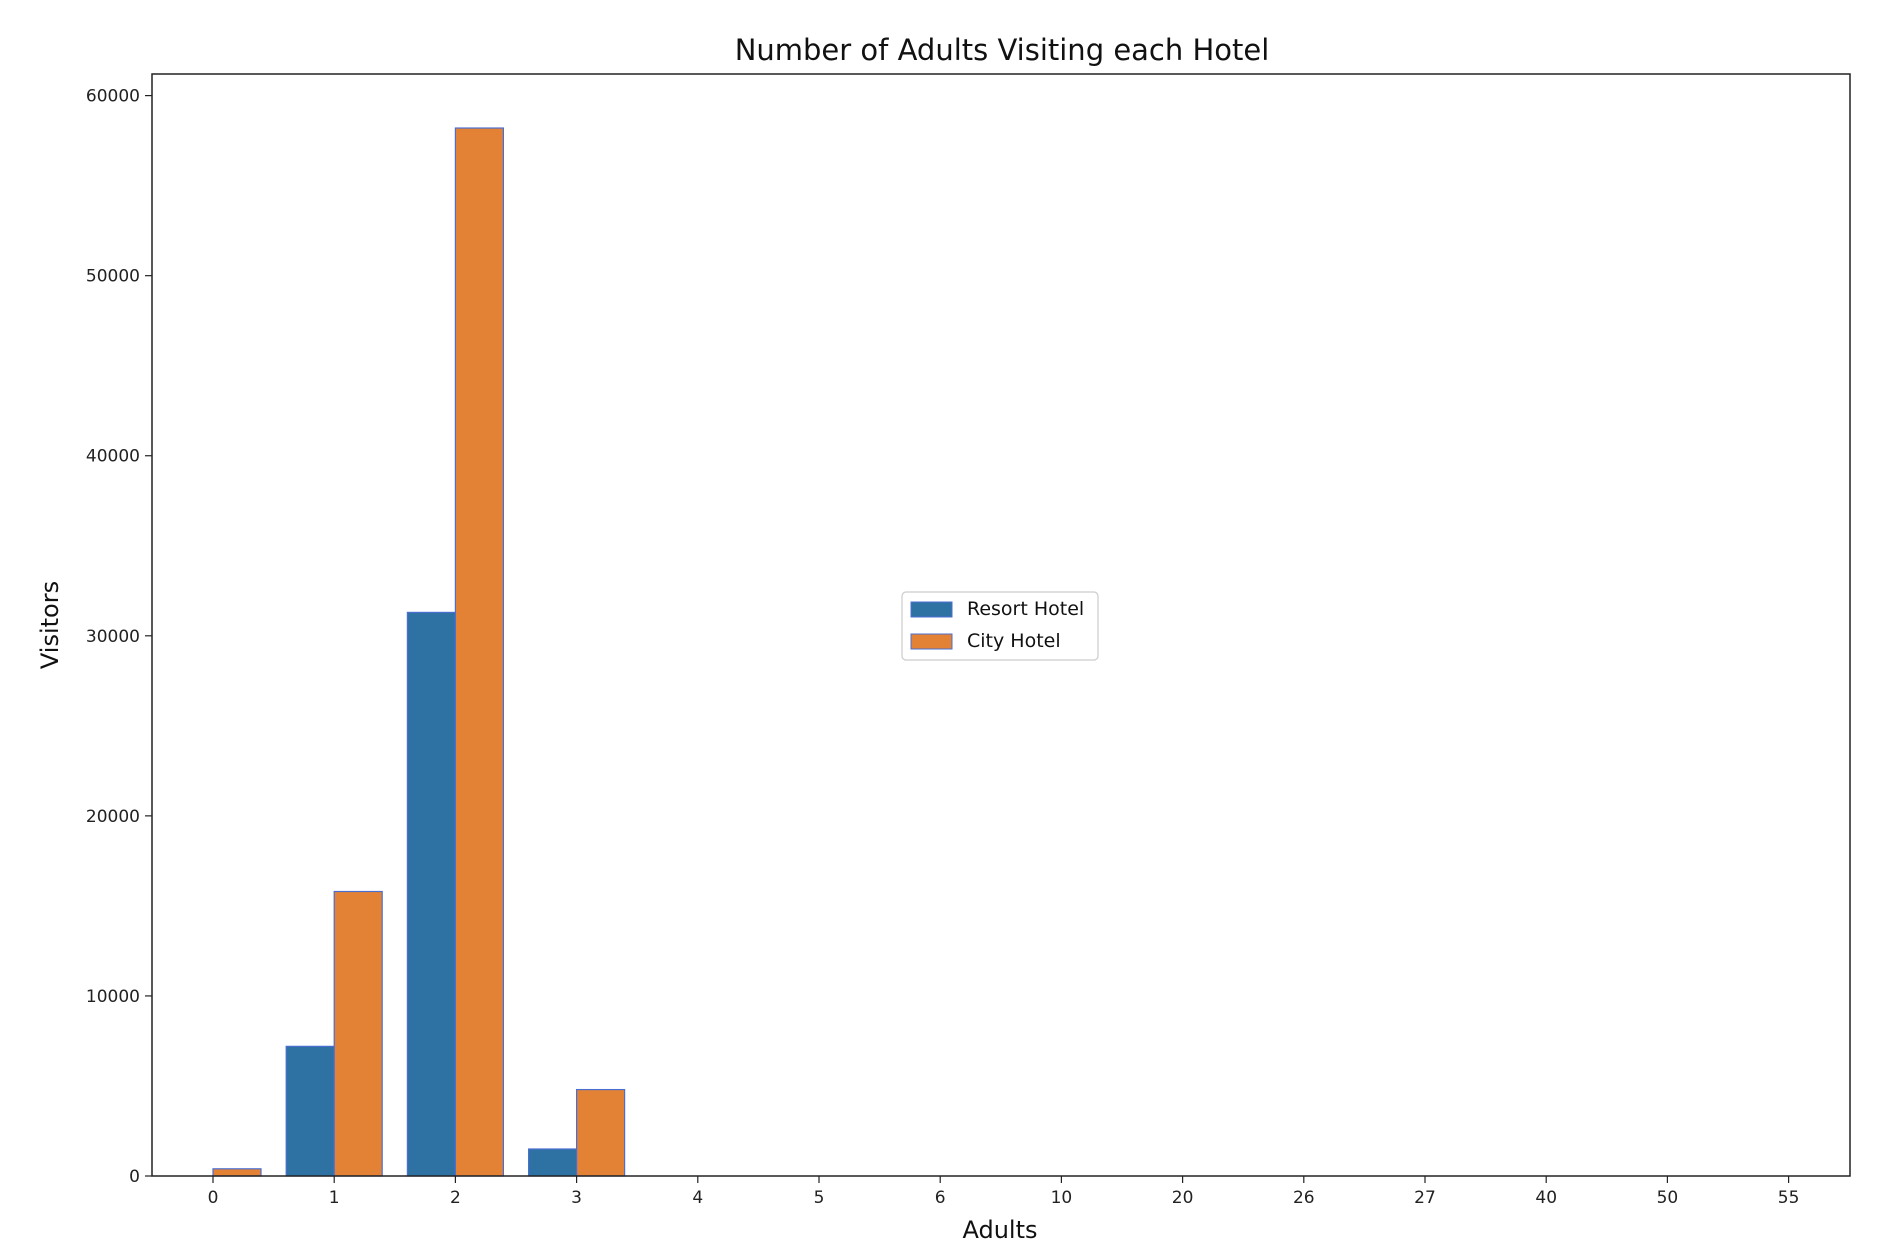 The width and height of the screenshot is (1890, 1244). Describe the element at coordinates (113, 97) in the screenshot. I see `y-tick-label-60000: 60000` at that location.